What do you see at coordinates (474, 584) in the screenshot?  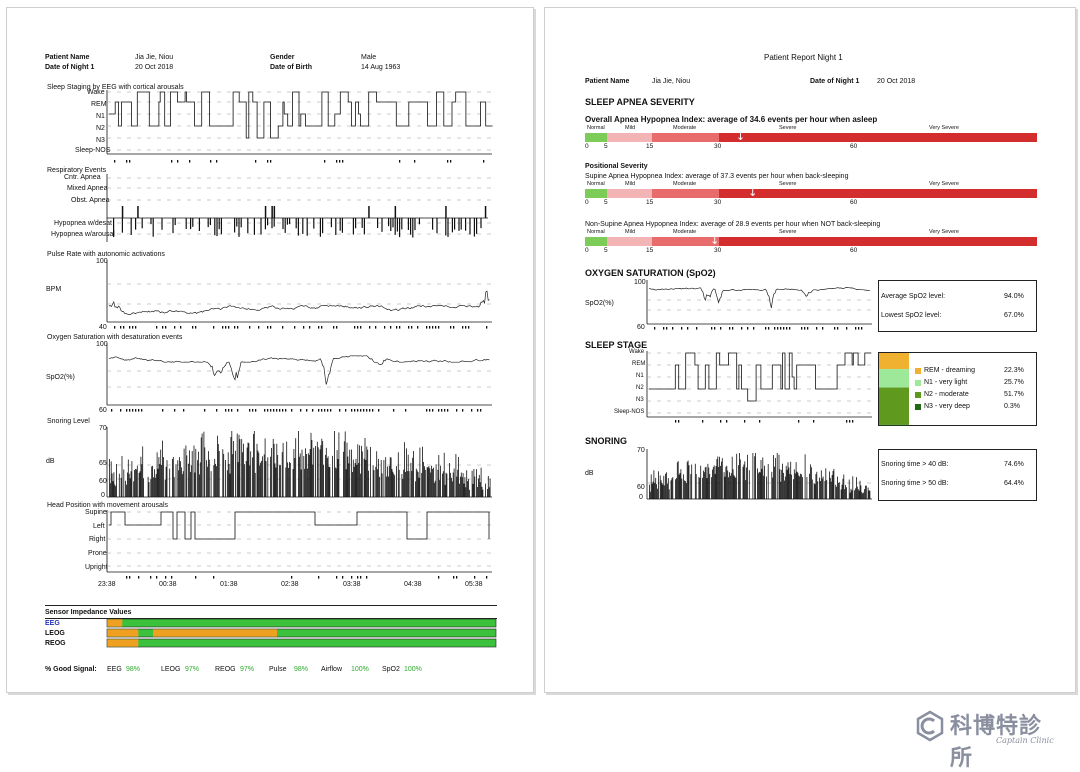 I see `time-label: 05:38` at bounding box center [474, 584].